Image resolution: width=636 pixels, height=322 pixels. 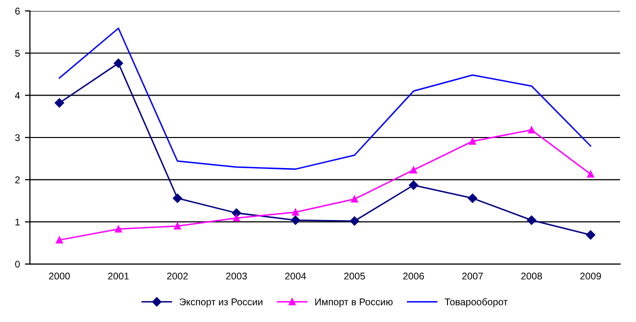 What do you see at coordinates (295, 276) in the screenshot?
I see `x-tick-label: 2004` at bounding box center [295, 276].